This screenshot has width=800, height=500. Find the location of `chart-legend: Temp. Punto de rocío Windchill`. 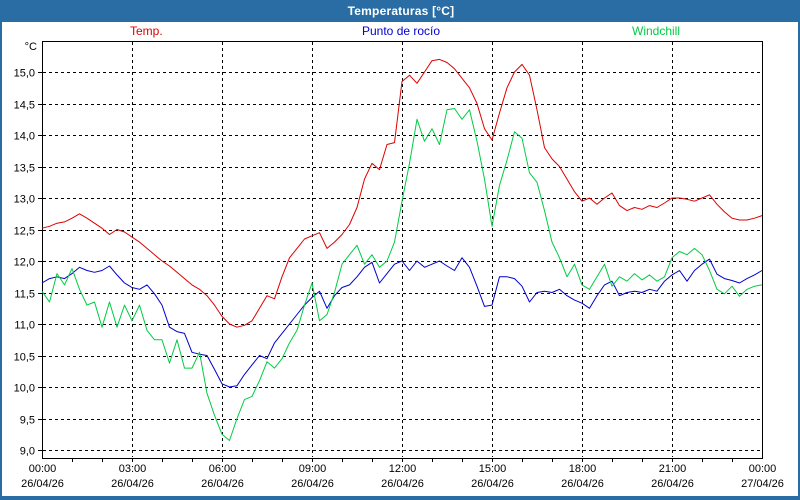

chart-legend: Temp. Punto de rocío Windchill is located at coordinates (400, 31).